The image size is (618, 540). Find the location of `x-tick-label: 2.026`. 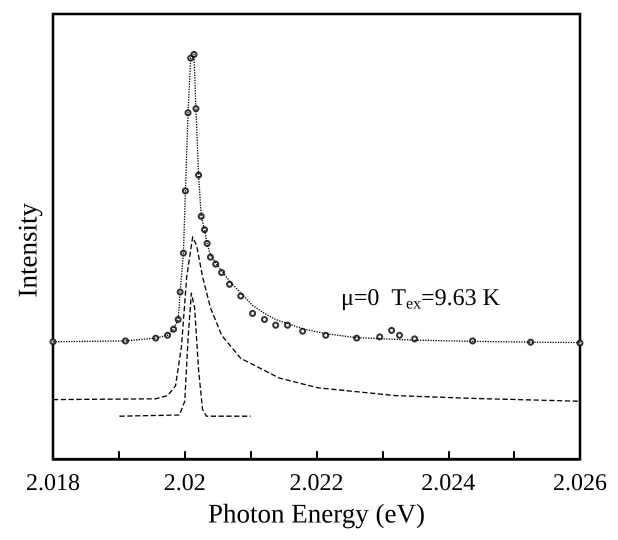

x-tick-label: 2.026 is located at coordinates (580, 483).